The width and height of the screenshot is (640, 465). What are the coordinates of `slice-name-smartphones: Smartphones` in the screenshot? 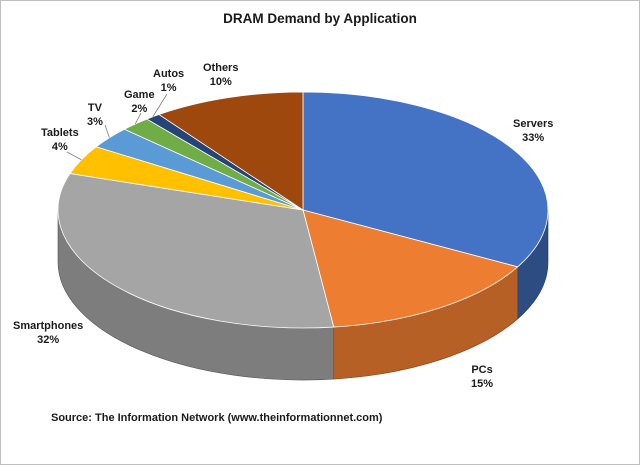 It's located at (48, 326).